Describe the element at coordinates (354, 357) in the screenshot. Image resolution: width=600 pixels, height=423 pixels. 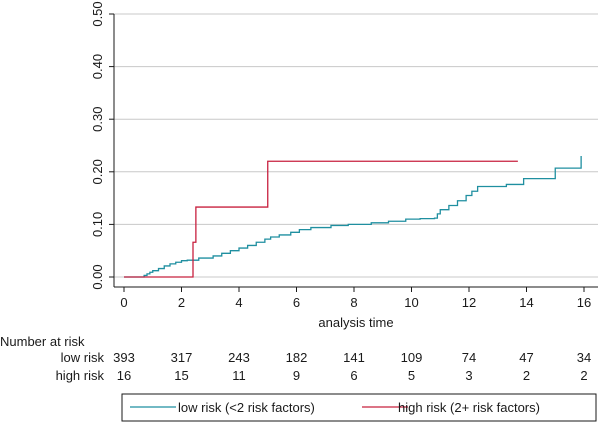
I see `risk-value: 141` at that location.